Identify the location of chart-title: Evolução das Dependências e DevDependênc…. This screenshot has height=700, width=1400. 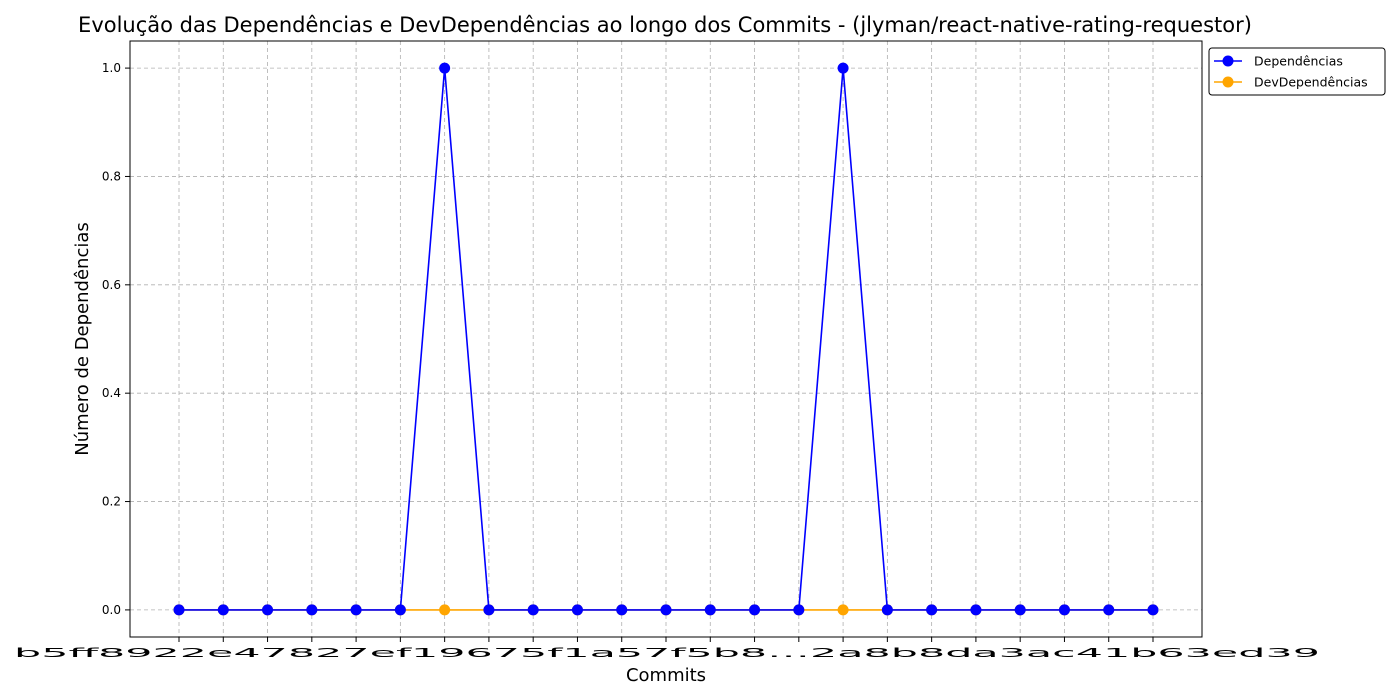
(665, 25).